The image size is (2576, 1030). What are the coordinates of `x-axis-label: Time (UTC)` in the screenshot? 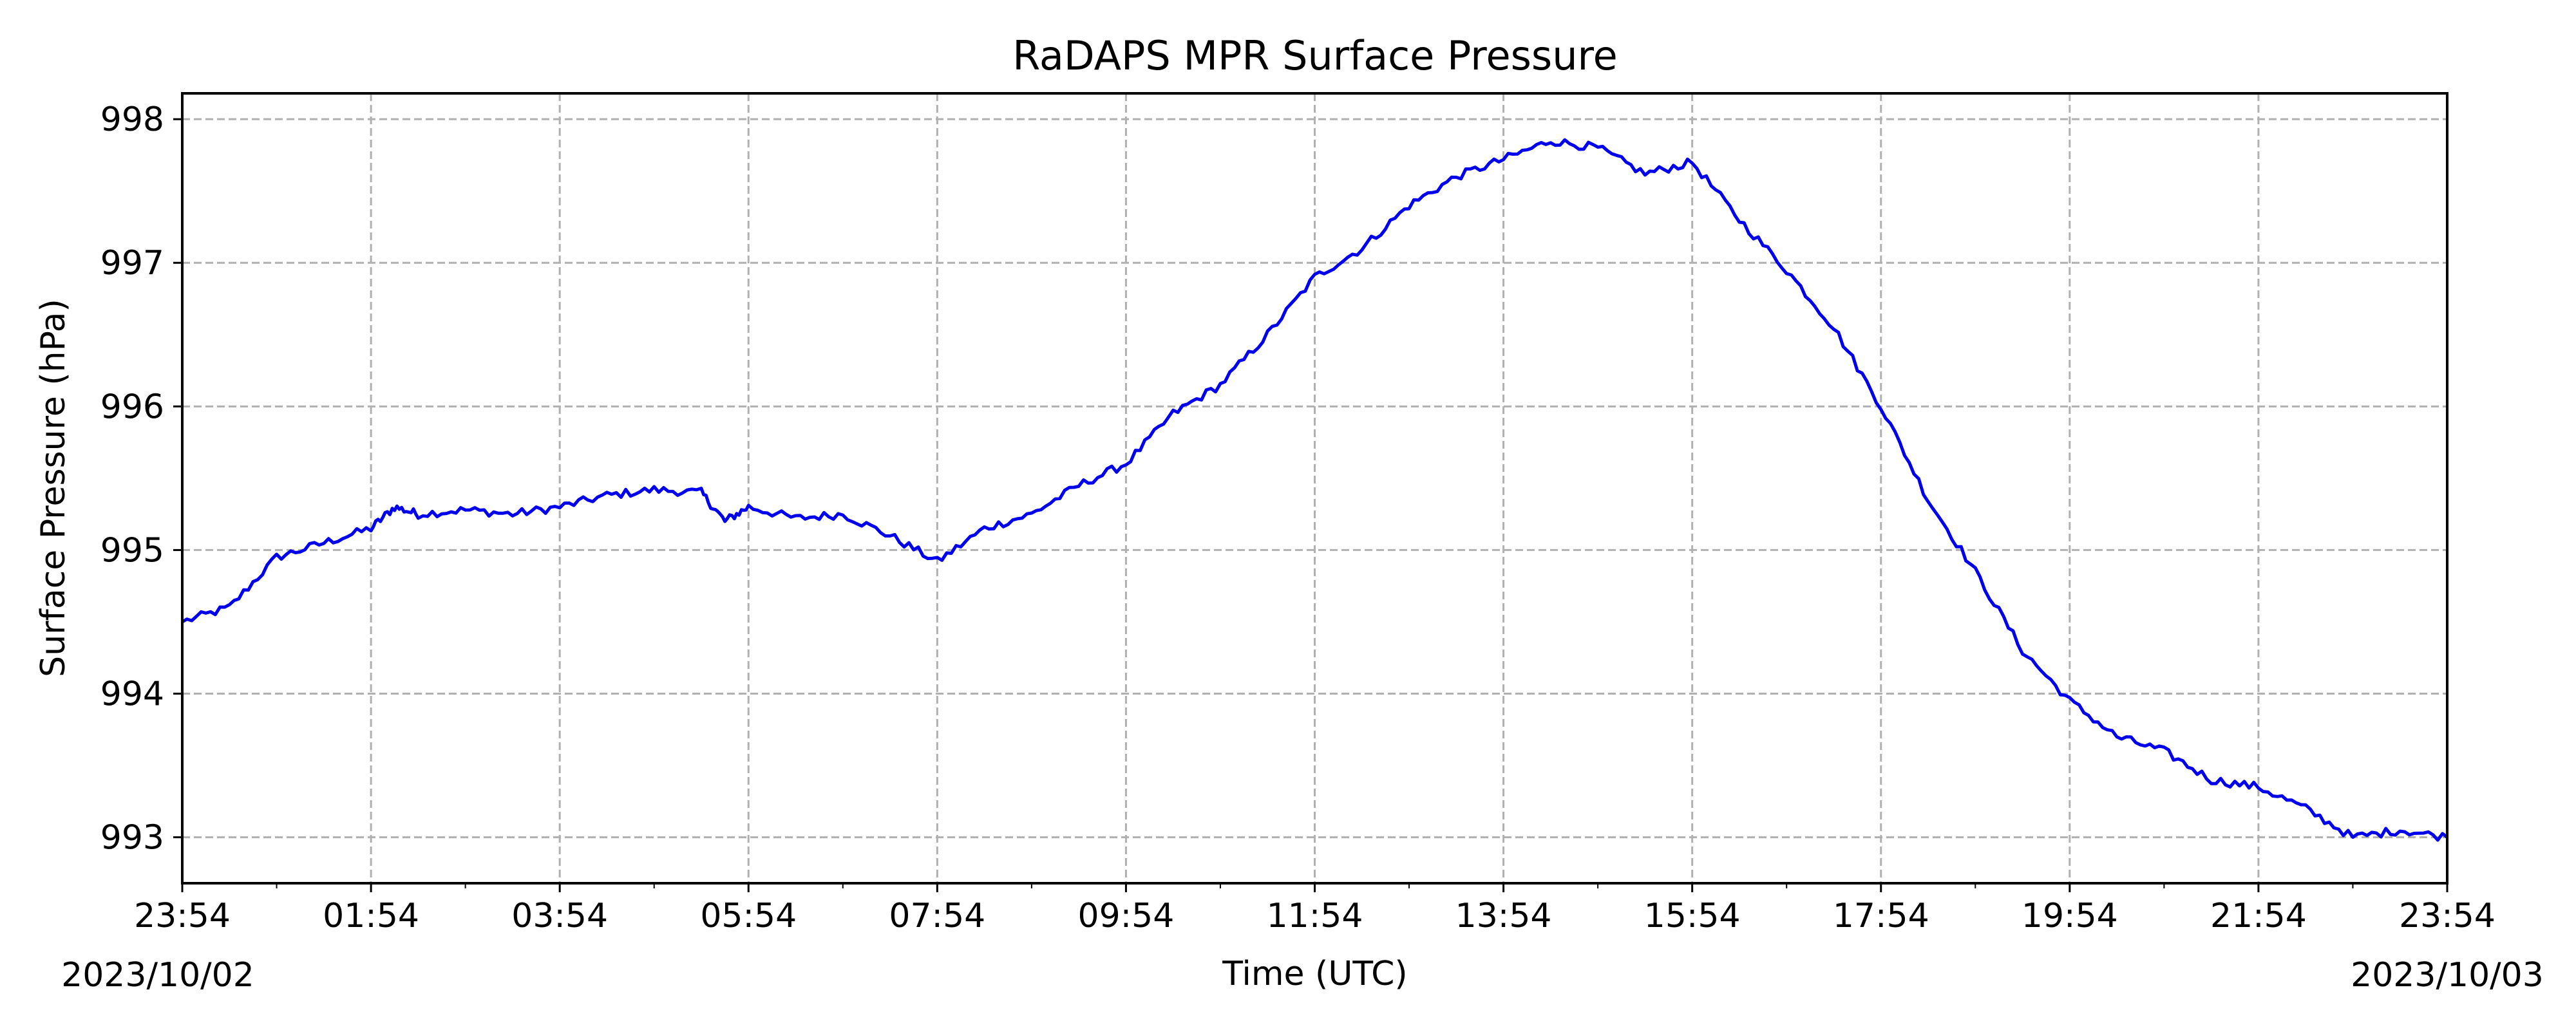 It's located at (1315, 974).